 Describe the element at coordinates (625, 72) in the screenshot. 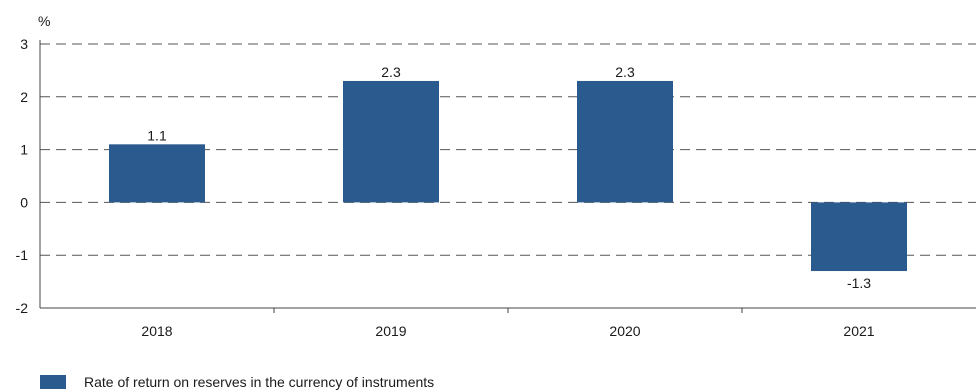

I see `data-label-2020: 2.3` at that location.